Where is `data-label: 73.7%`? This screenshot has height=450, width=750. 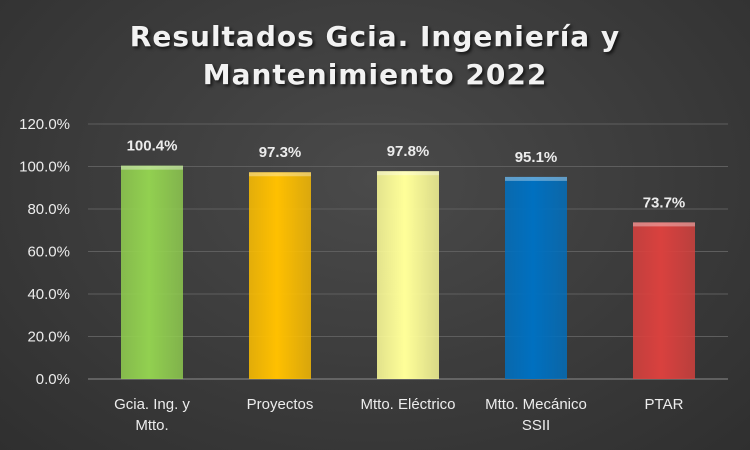
data-label: 73.7% is located at coordinates (664, 202).